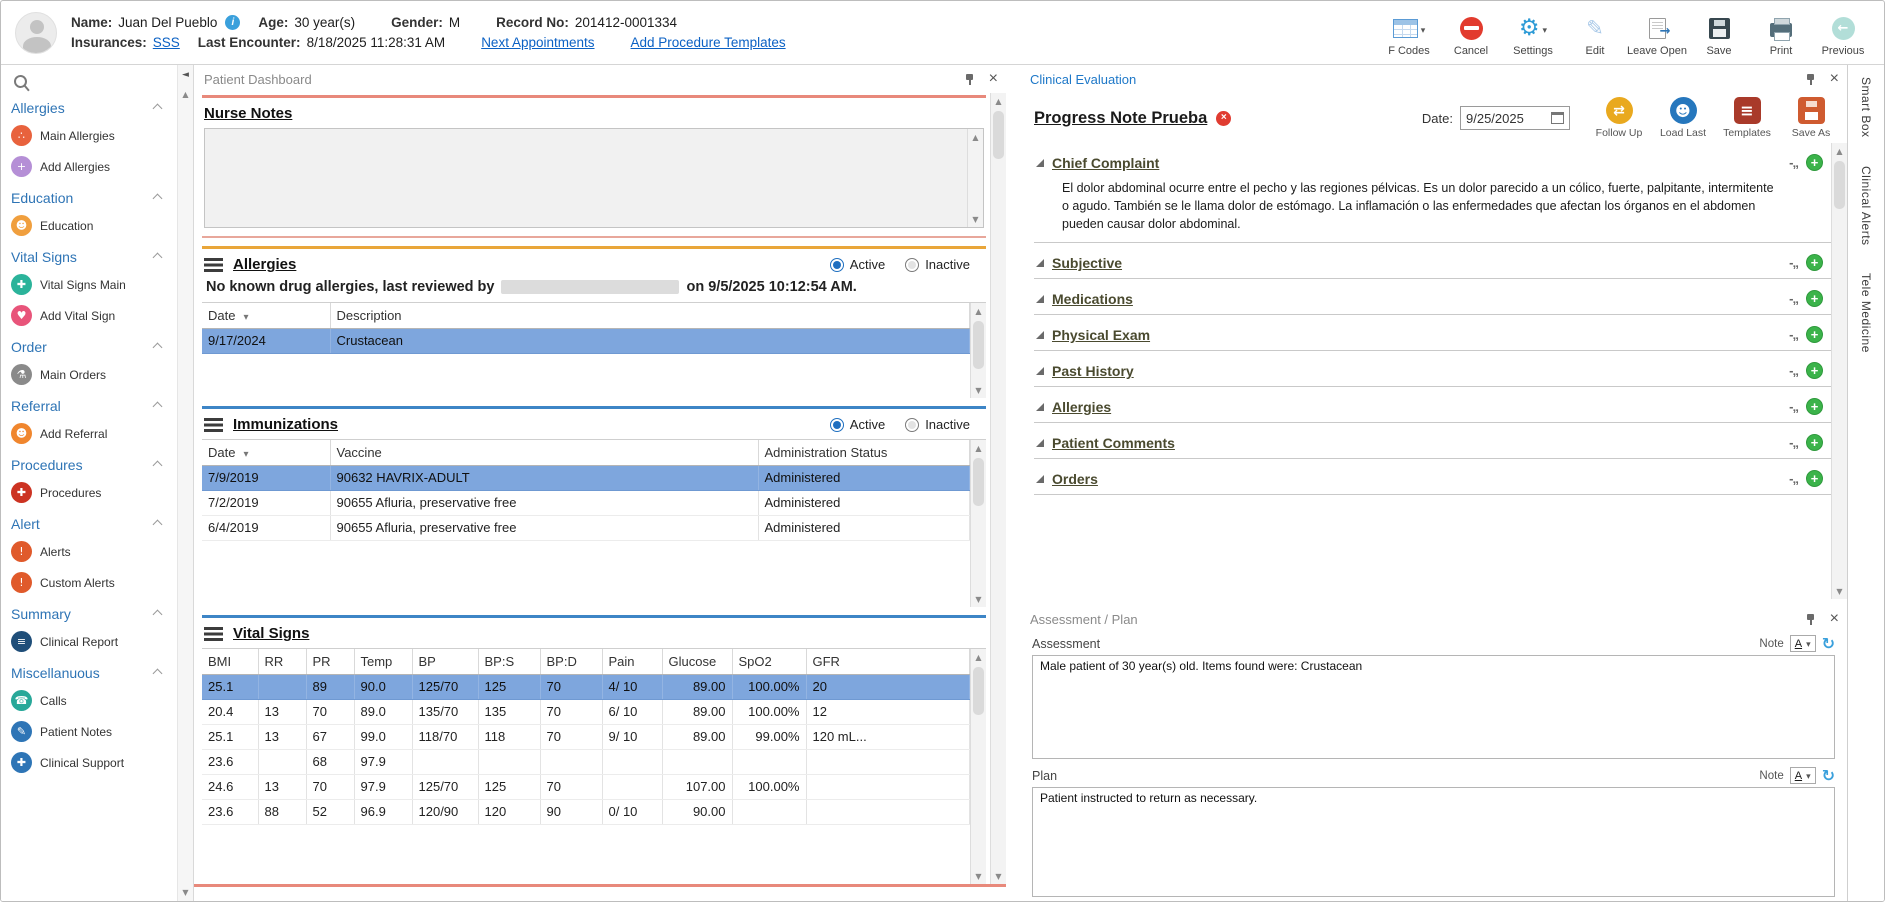  I want to click on settings-button: Settings, so click(1533, 35).